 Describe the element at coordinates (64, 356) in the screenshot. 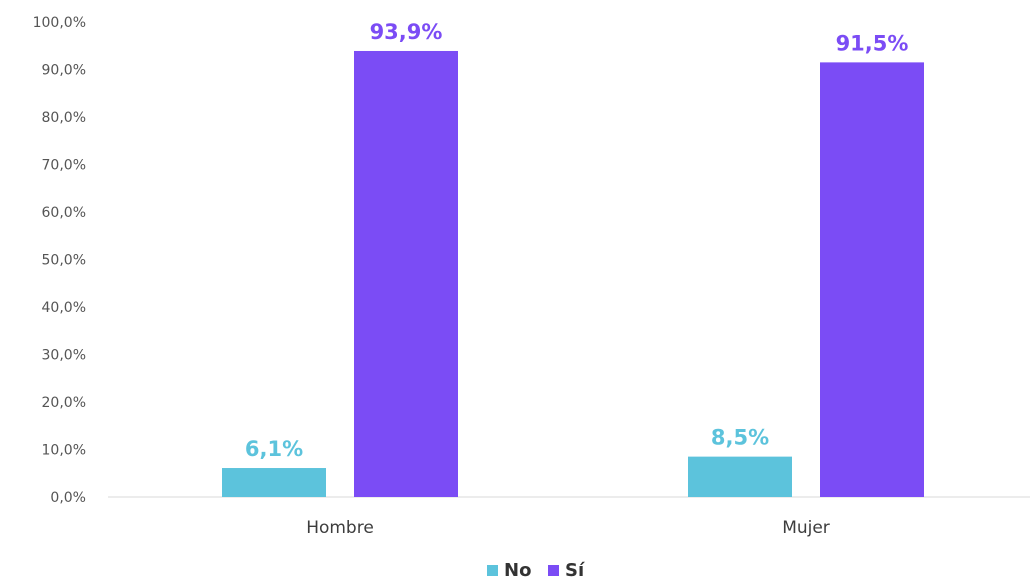

I see `y-tick-label: 30,0%` at that location.